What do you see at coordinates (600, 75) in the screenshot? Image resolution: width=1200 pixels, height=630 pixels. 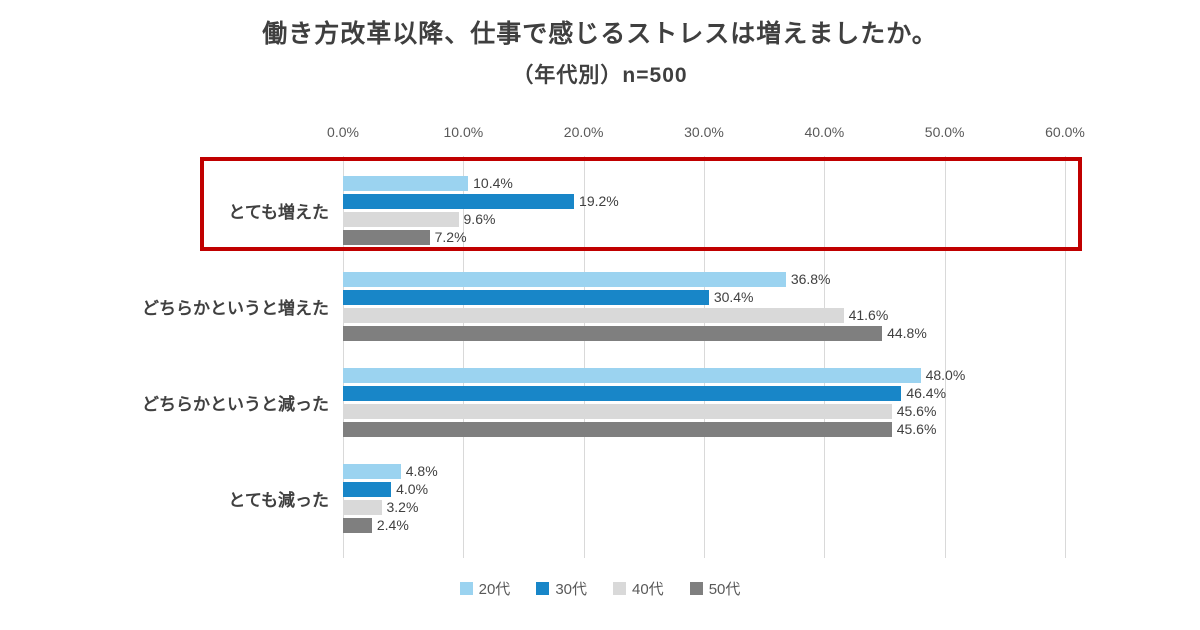 I see `chart-subtitle: （年代別）n=500` at bounding box center [600, 75].